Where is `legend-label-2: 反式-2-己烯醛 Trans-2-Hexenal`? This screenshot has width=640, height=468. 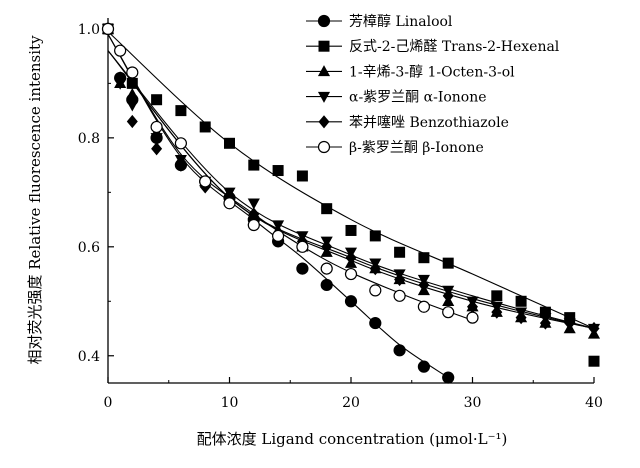
legend-label-2: 反式-2-己烯醛 Trans-2-Hexenal is located at coordinates (454, 47).